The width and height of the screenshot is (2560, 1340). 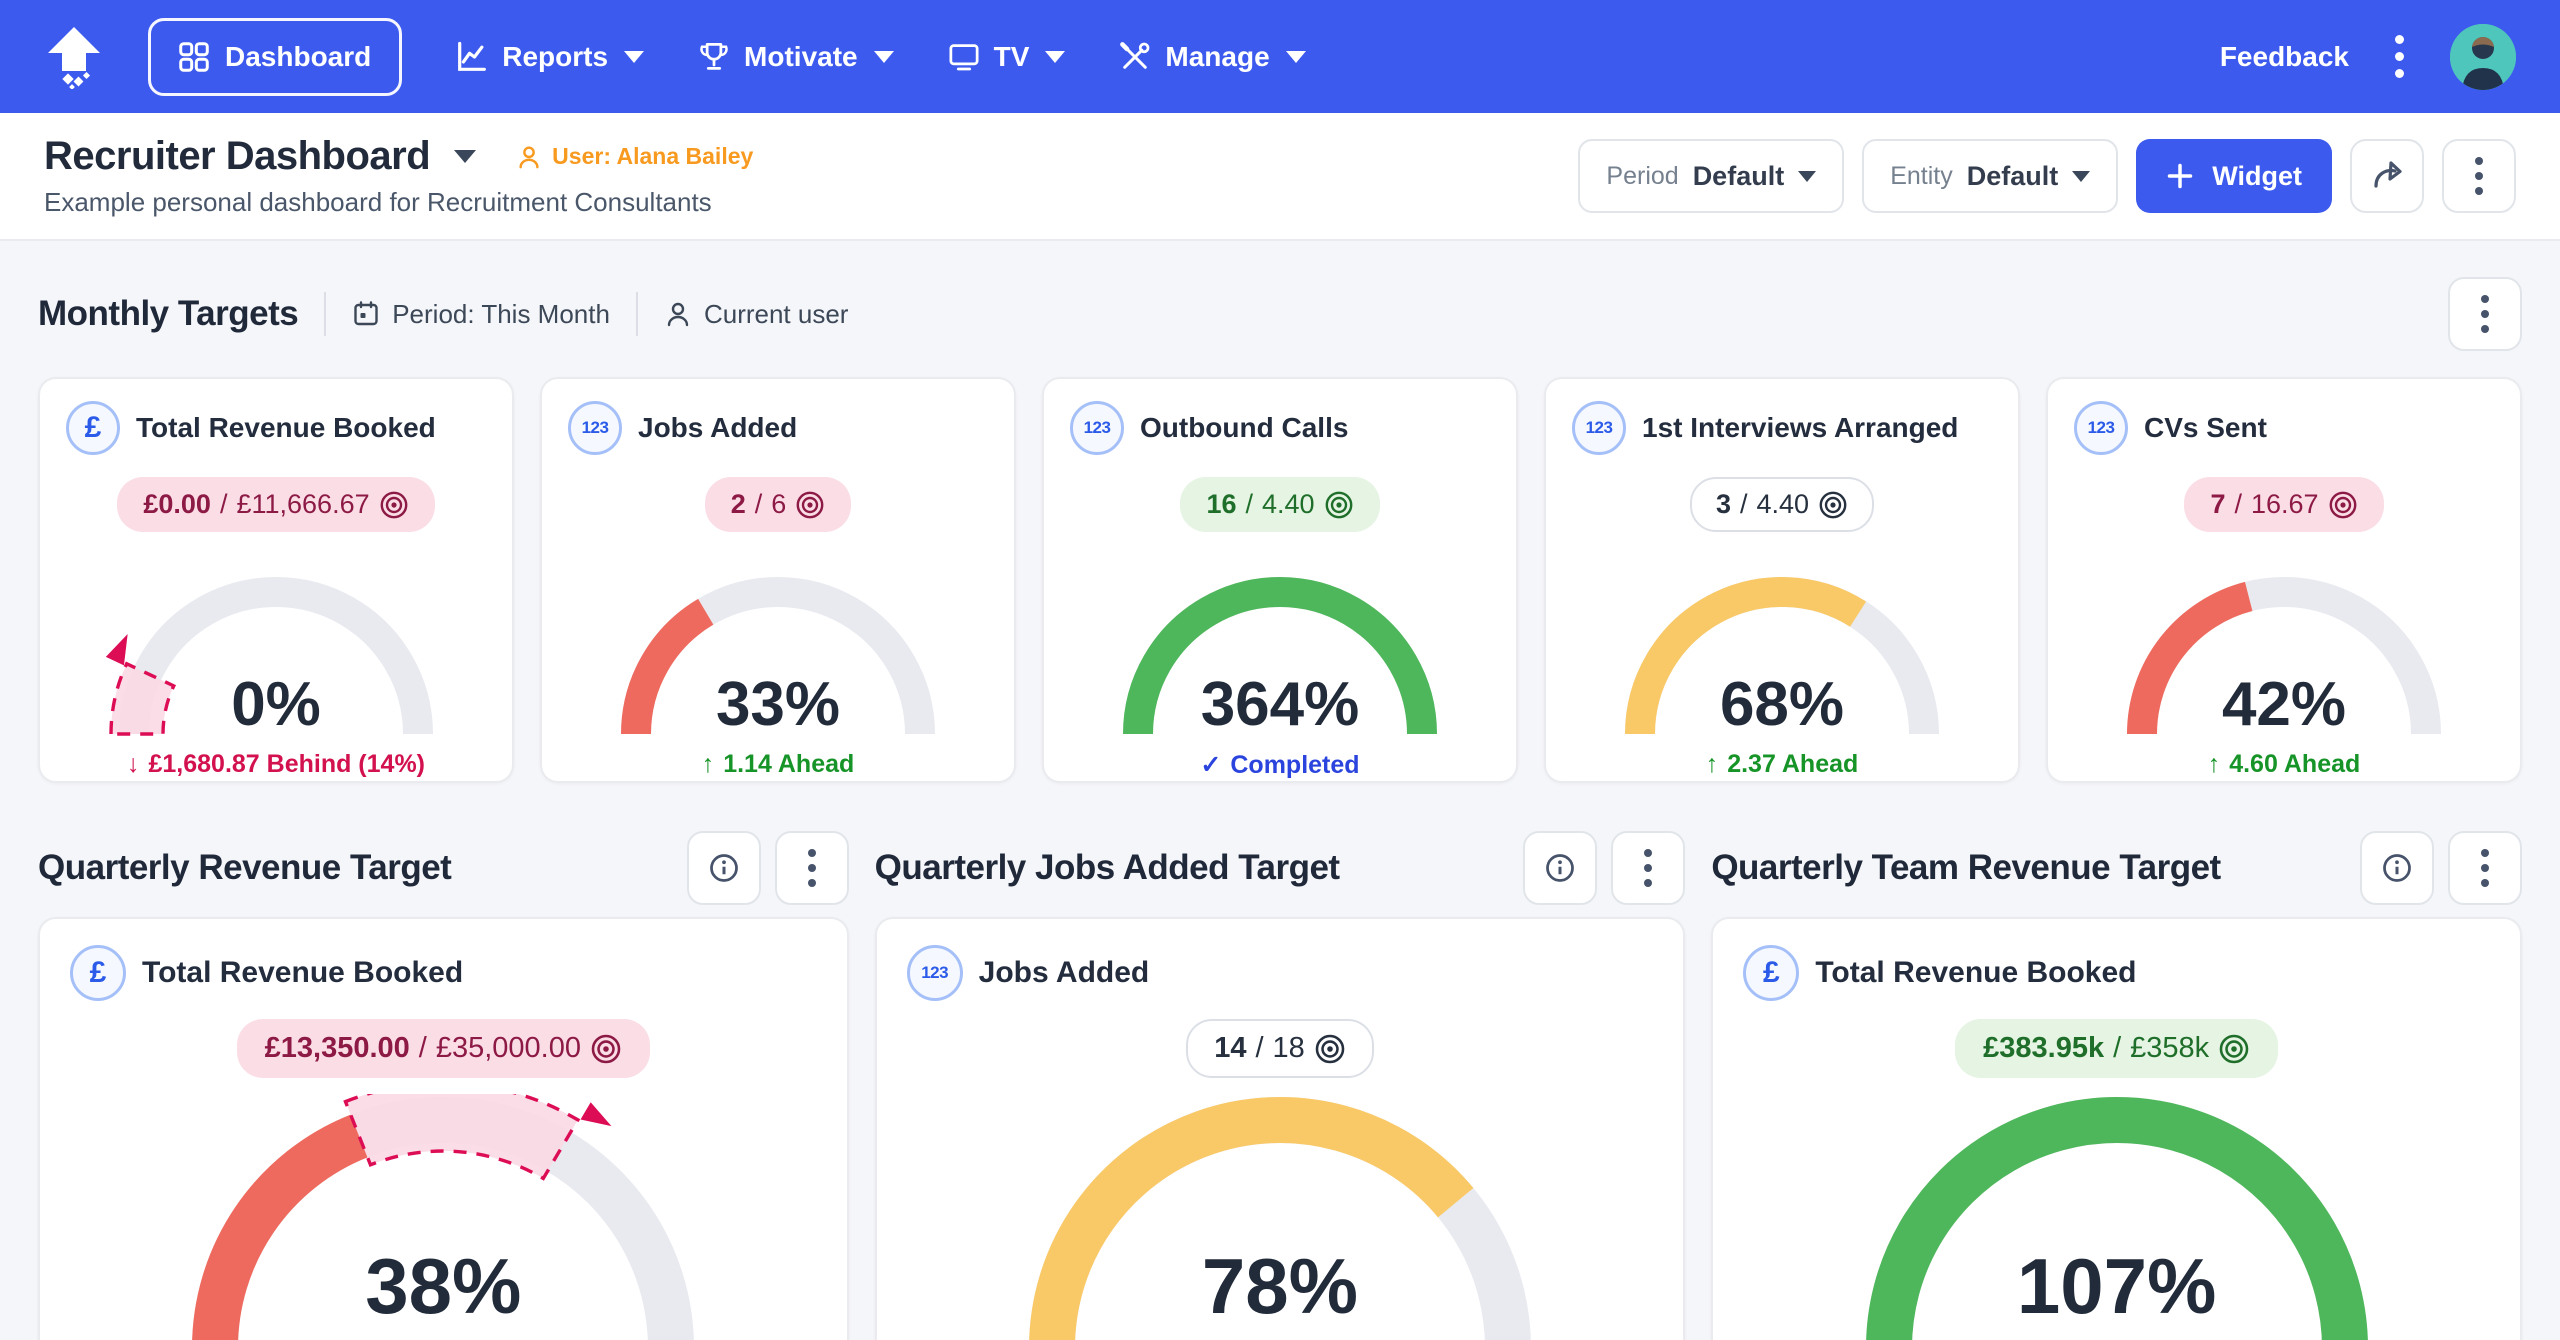 What do you see at coordinates (1782, 504) in the screenshot?
I see `progress-badge: 3 / 4.40` at bounding box center [1782, 504].